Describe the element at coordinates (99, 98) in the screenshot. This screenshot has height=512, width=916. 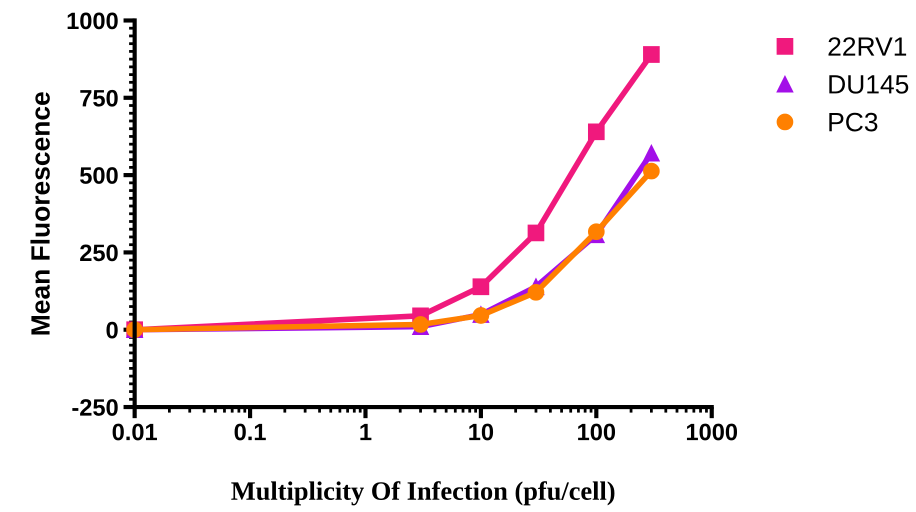
I see `y-tick-label: 750` at that location.